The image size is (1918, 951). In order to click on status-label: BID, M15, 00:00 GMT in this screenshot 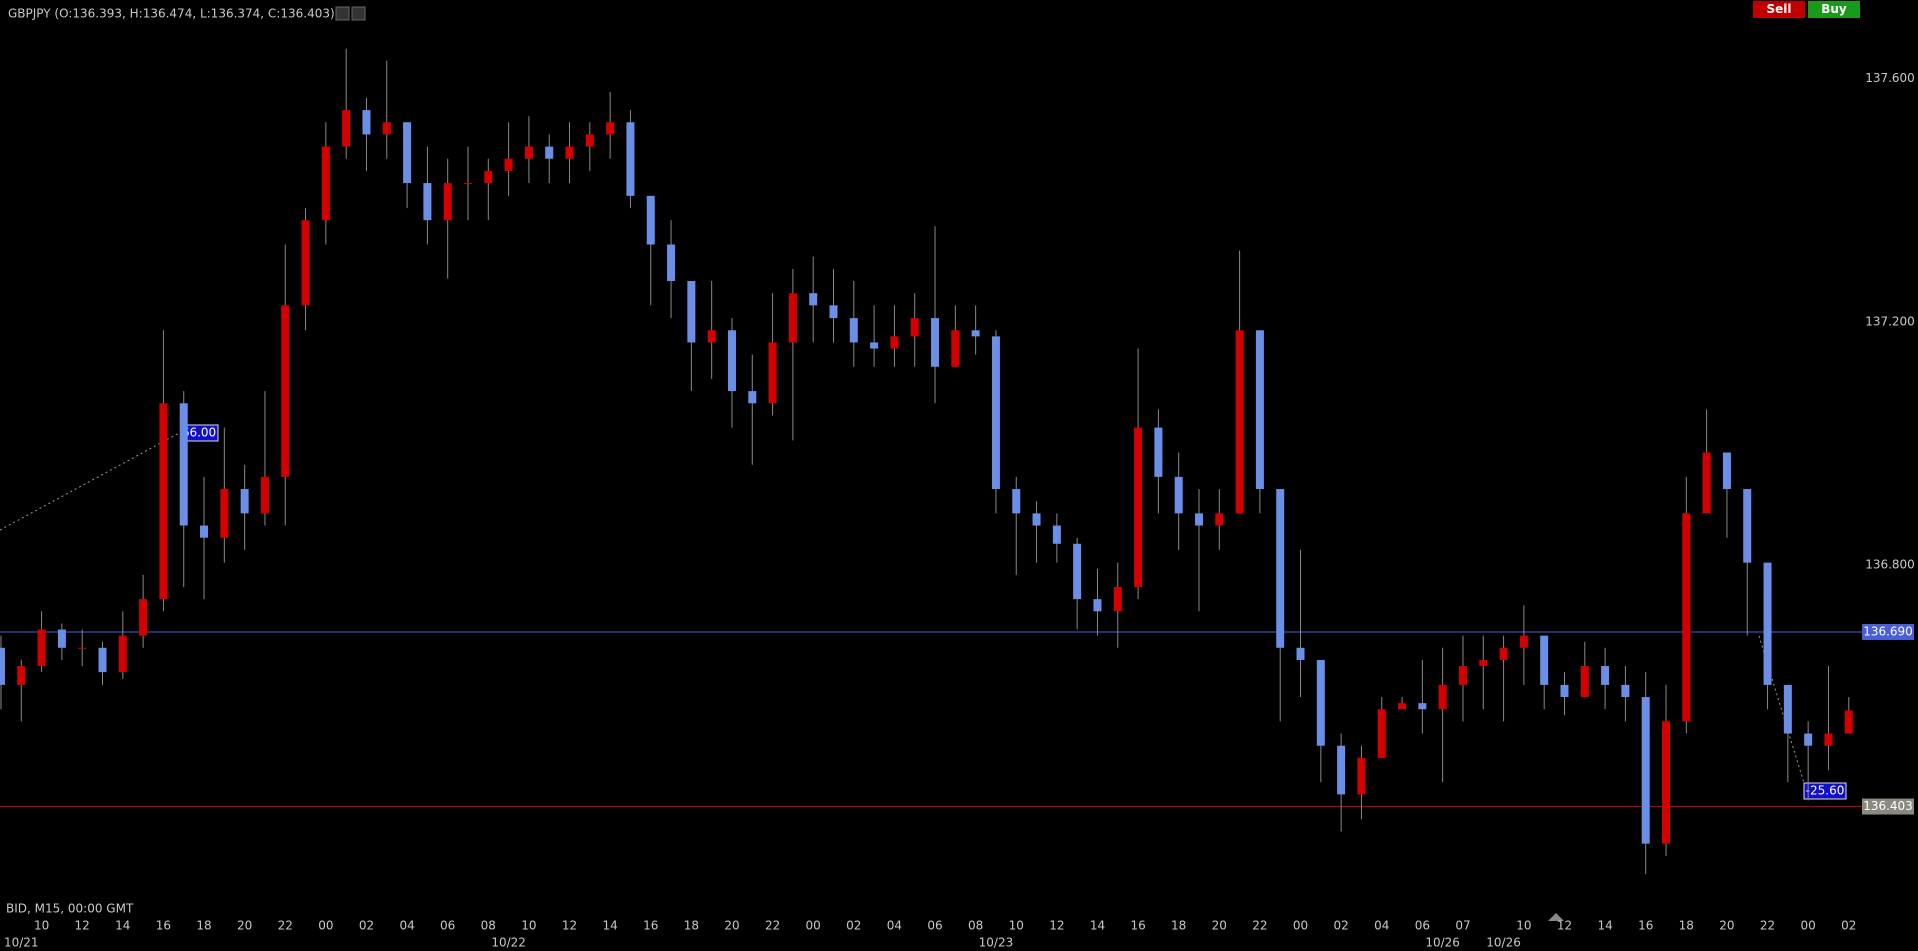, I will do `click(70, 909)`.